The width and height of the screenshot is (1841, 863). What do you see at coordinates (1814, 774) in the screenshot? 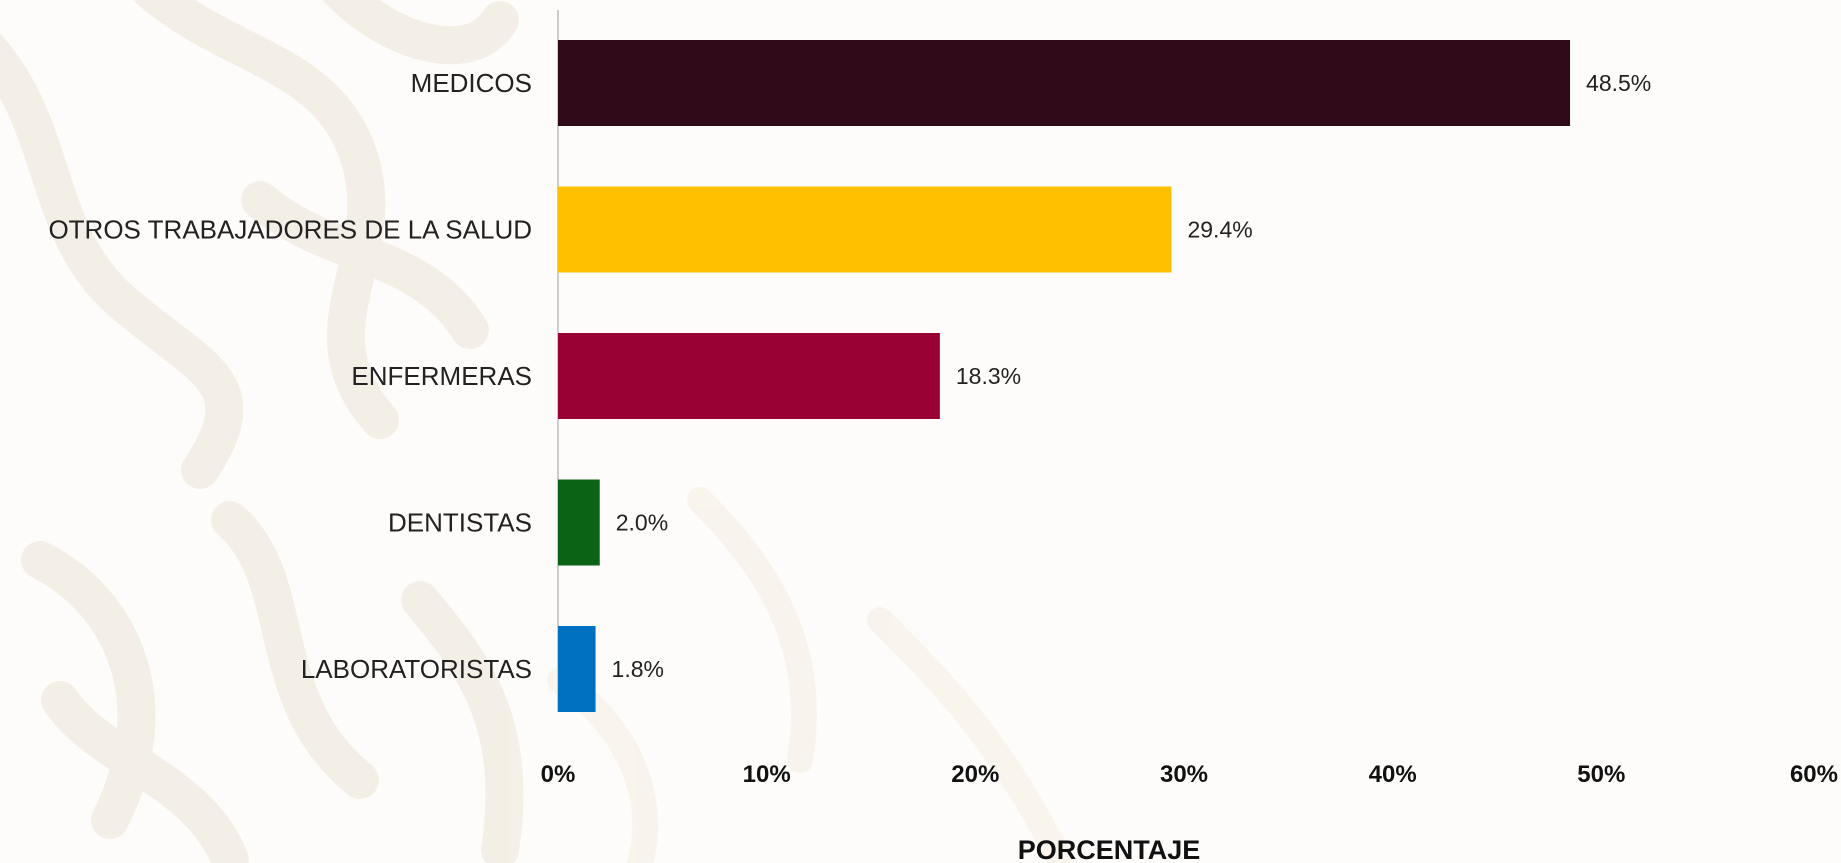
I see `x-tick-label: 60%` at bounding box center [1814, 774].